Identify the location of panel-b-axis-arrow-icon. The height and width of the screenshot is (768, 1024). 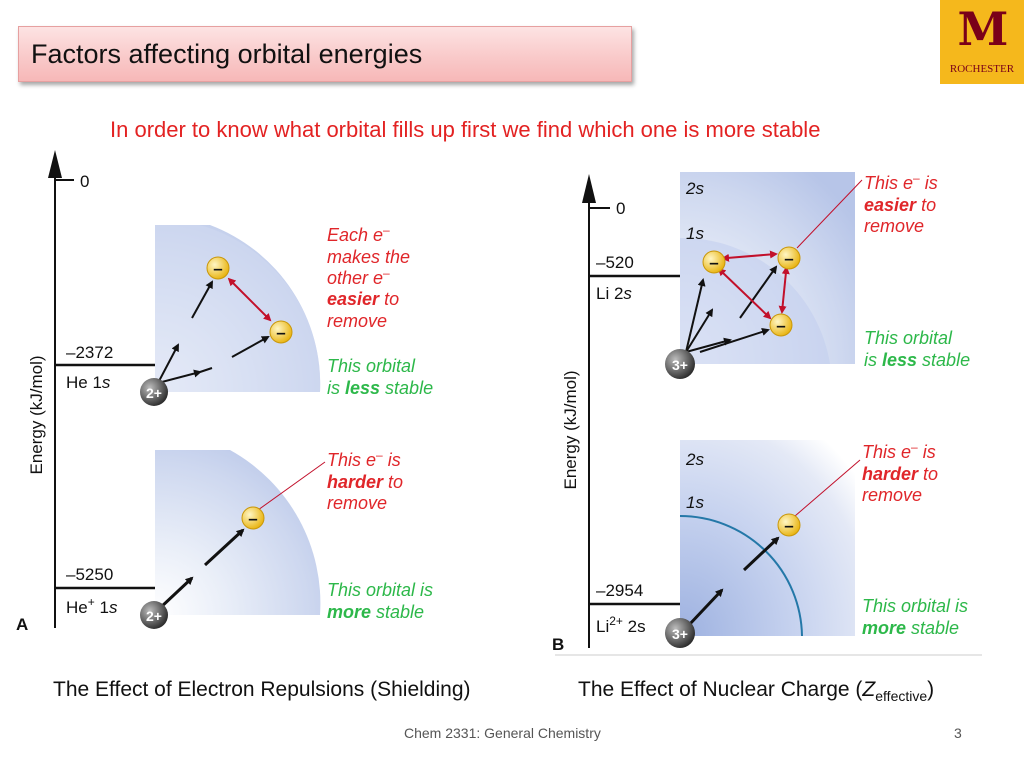
(589, 188).